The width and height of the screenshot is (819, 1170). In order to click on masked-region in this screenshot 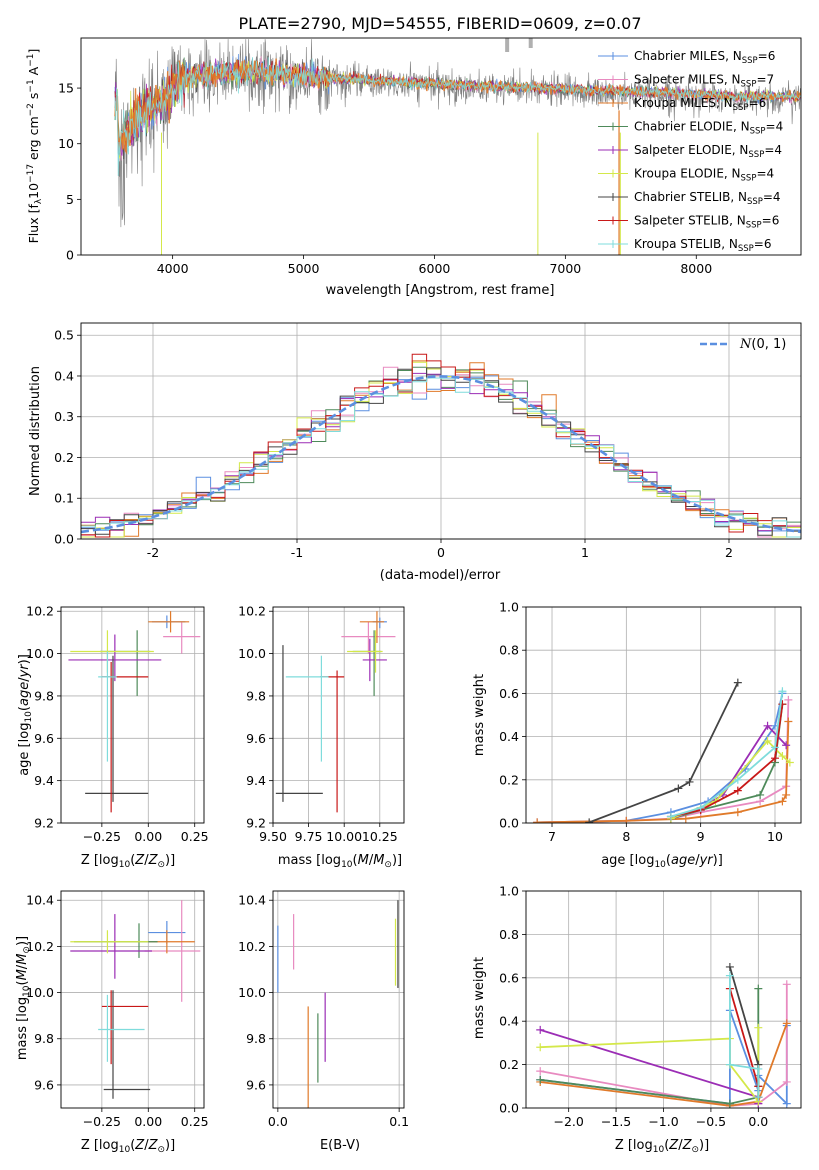, I will do `click(507, 45)`.